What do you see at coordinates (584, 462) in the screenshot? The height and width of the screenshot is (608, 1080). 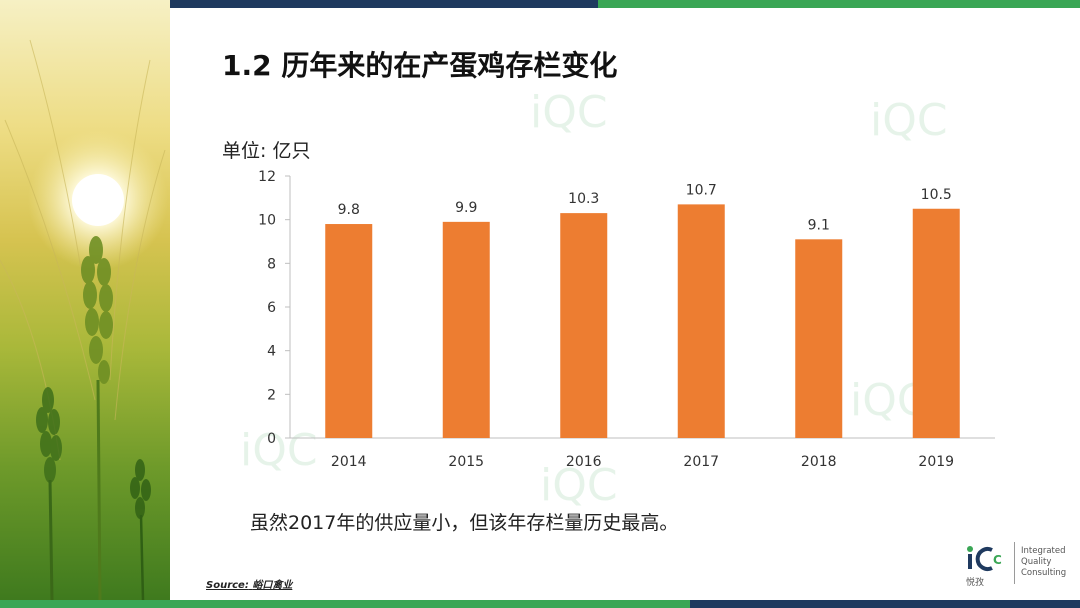 I see `x-tick-label-2016: 2016` at bounding box center [584, 462].